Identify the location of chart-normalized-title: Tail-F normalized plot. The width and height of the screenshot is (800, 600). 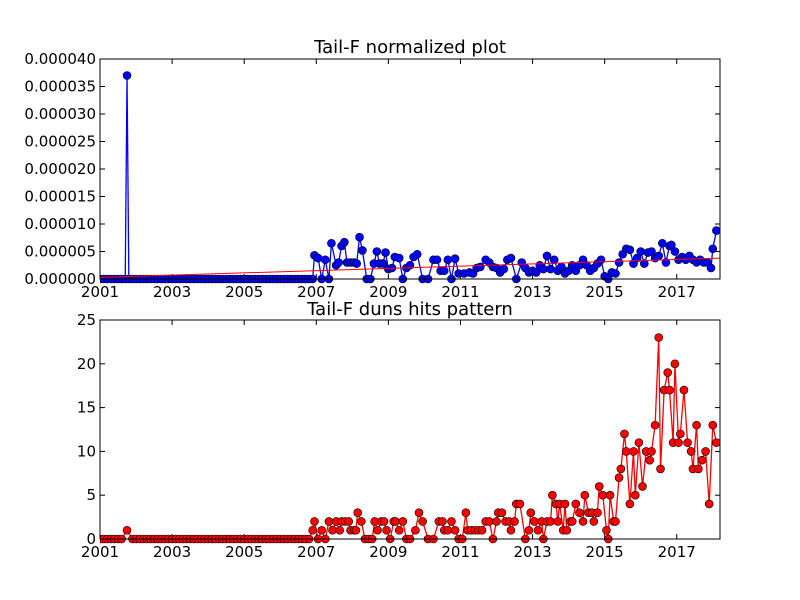
(409, 47).